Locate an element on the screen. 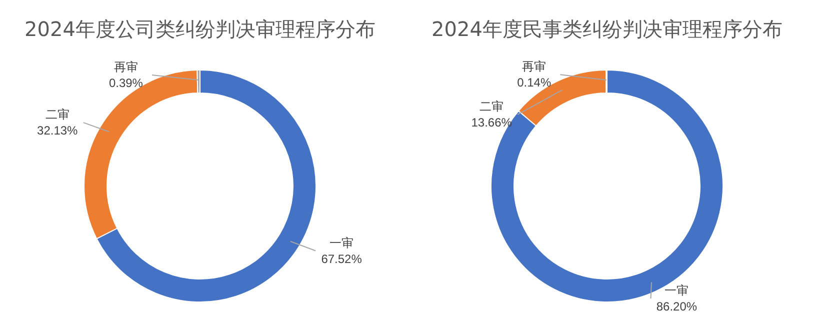 The height and width of the screenshot is (330, 831). data-label: 13.66% is located at coordinates (491, 123).